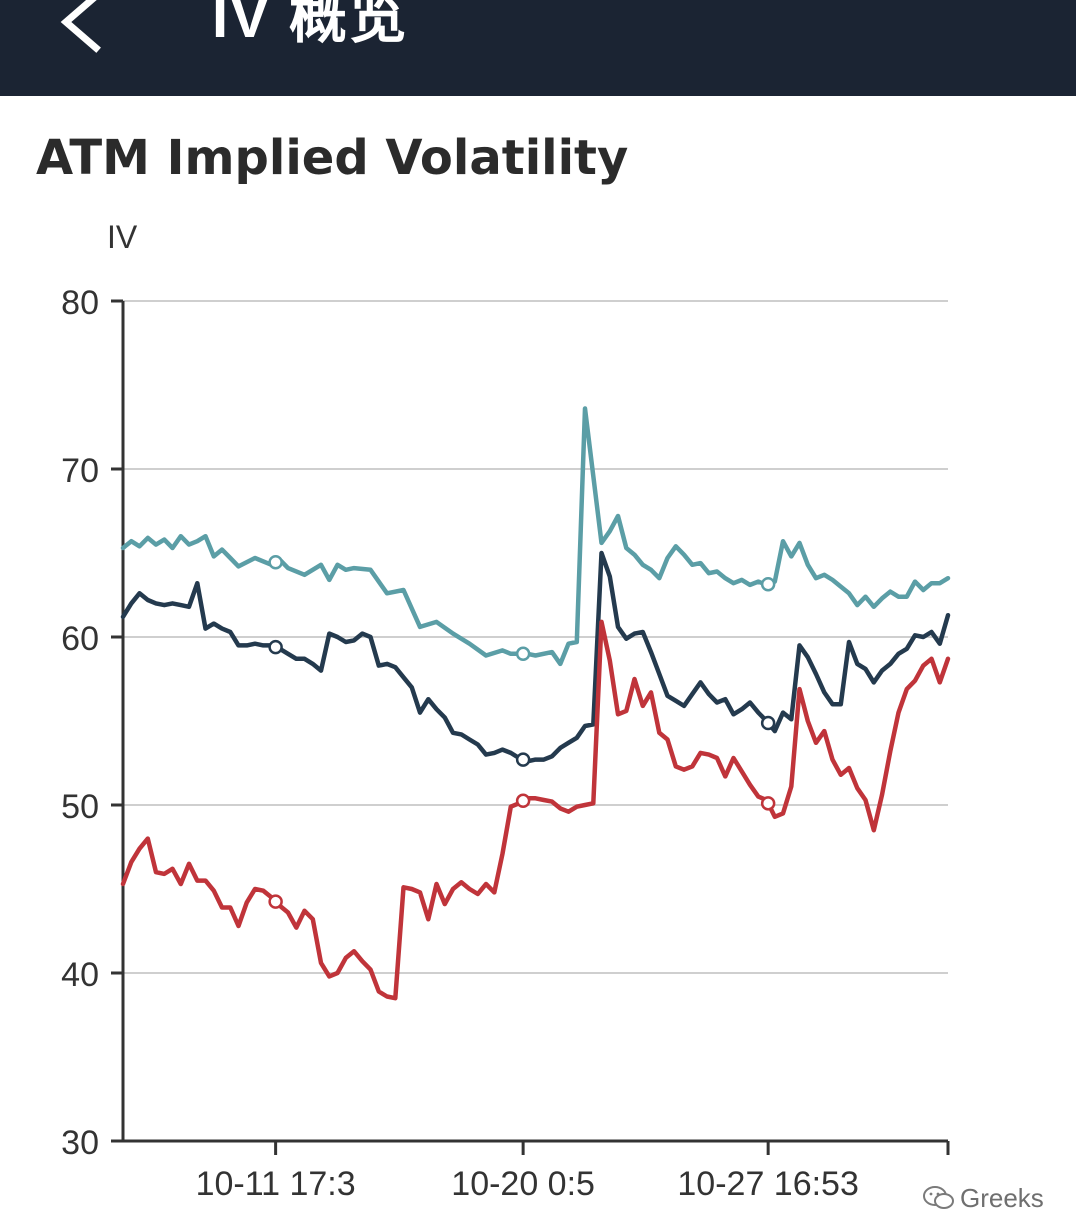 This screenshot has width=1076, height=1218. I want to click on y-tick-label: 60, so click(80, 639).